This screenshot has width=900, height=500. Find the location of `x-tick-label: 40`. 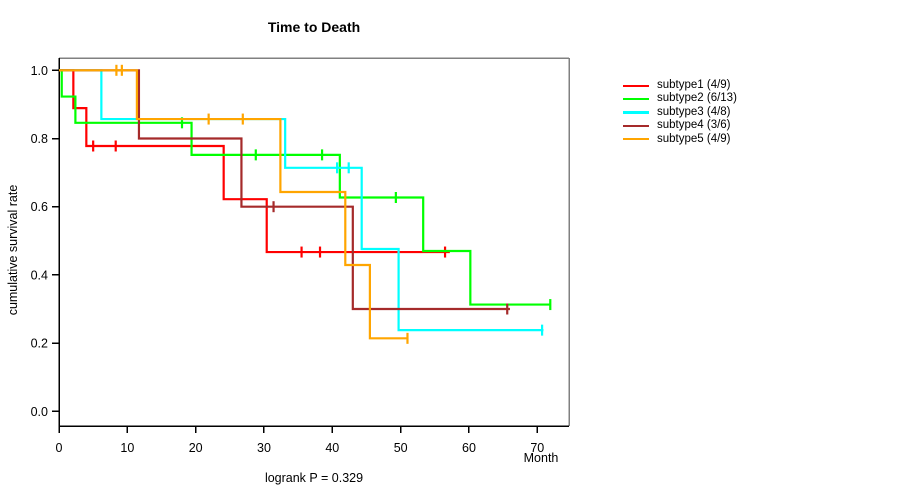

x-tick-label: 40 is located at coordinates (332, 448).